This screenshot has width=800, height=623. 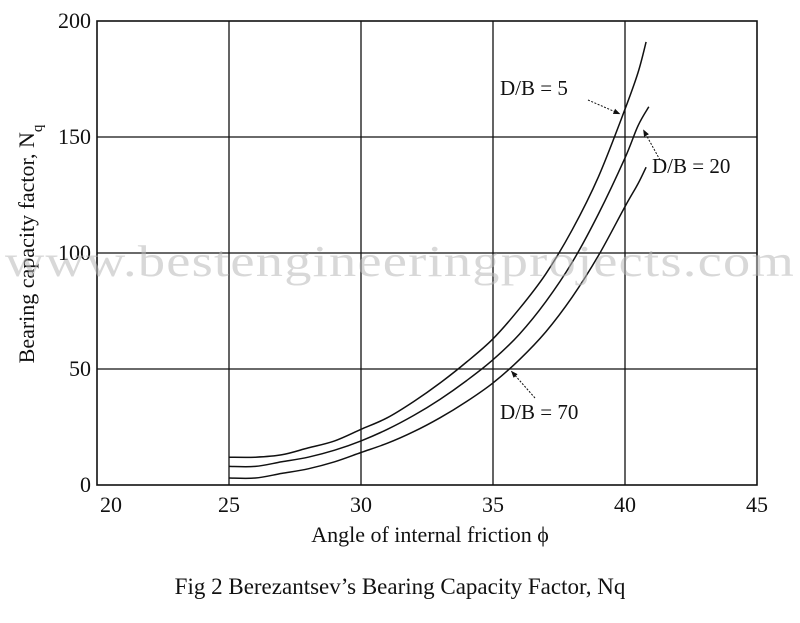 I want to click on x-tick-label-45: 45, so click(x=757, y=504).